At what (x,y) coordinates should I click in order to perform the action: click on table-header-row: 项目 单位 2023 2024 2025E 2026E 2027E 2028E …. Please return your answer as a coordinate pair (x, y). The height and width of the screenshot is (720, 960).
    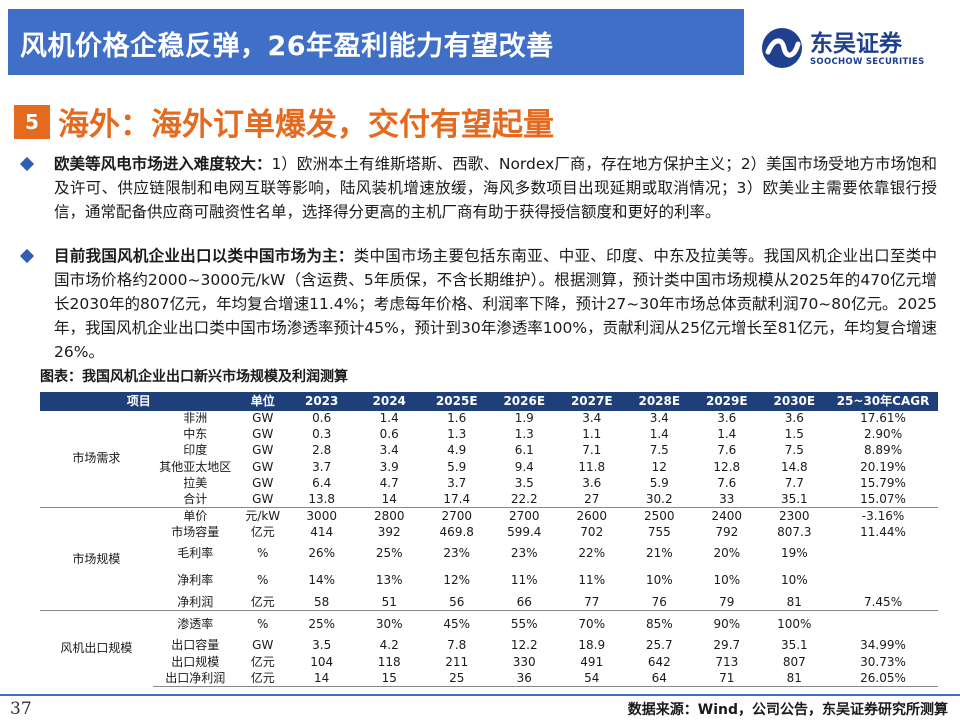
    Looking at the image, I should click on (489, 401).